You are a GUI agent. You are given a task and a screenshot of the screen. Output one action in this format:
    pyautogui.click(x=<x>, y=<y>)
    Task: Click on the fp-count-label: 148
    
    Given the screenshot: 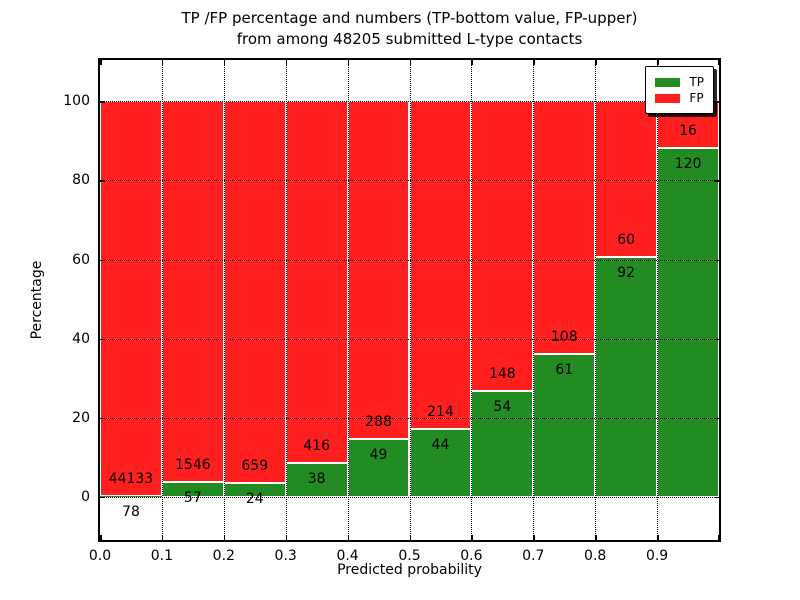 What is the action you would take?
    pyautogui.click(x=502, y=373)
    